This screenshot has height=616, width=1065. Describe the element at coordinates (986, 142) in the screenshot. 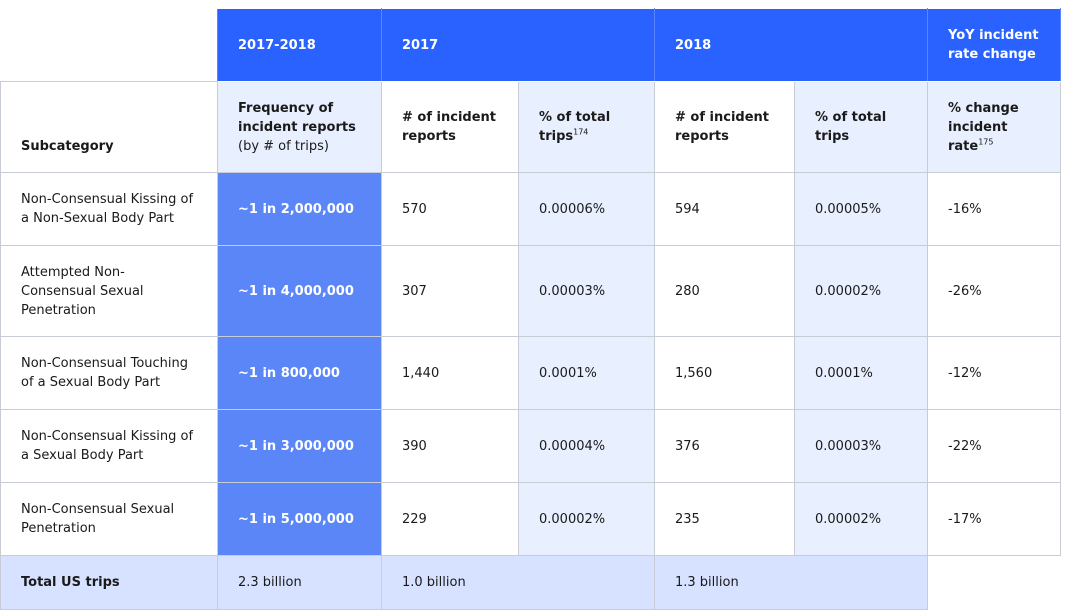

I see `footnote-175: 175` at that location.